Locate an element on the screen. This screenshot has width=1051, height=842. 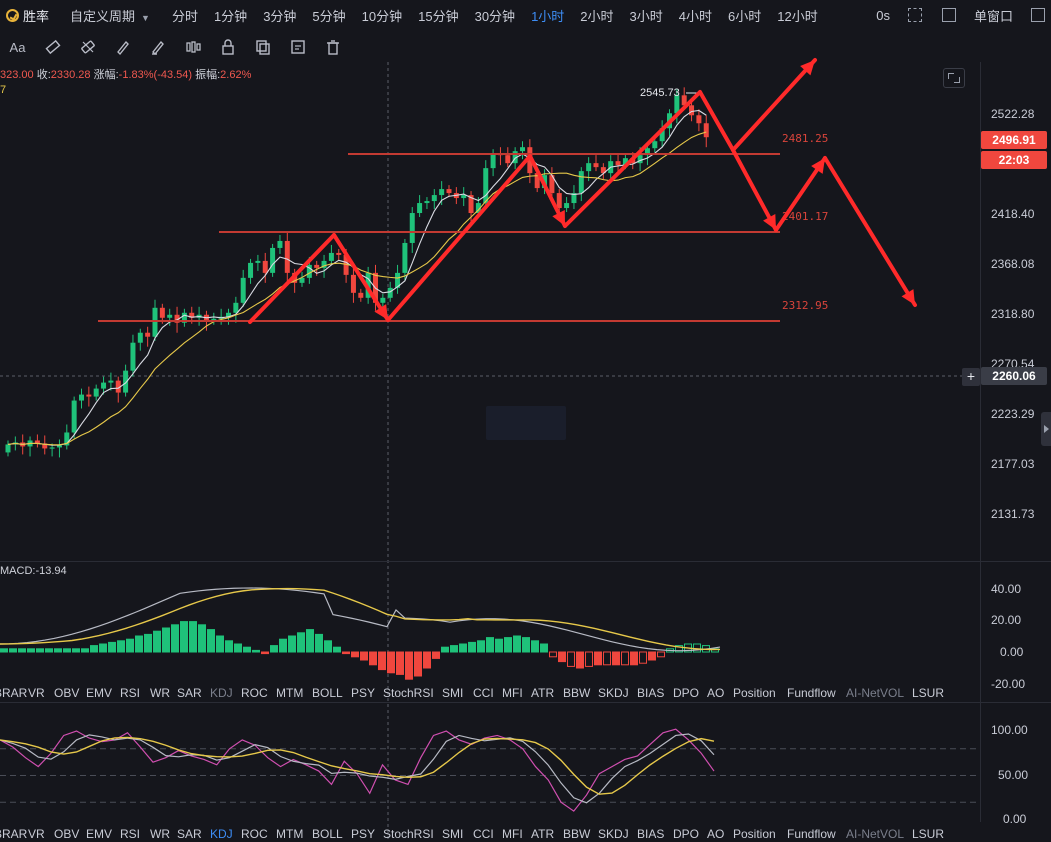
period-tab: 5分钟 is located at coordinates (329, 16).